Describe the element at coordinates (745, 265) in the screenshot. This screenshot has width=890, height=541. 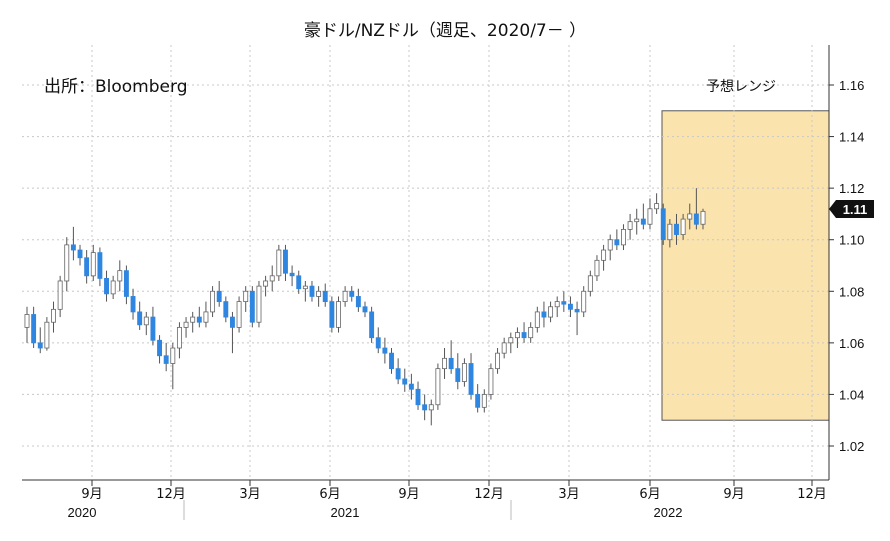
I see `forecast-range-box` at that location.